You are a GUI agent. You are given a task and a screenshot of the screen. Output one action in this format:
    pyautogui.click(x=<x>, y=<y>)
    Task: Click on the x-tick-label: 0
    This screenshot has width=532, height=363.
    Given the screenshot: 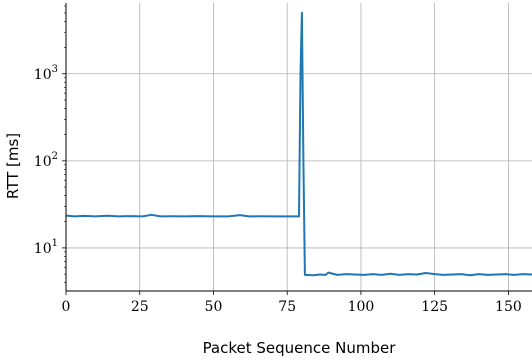 What is the action you would take?
    pyautogui.click(x=66, y=307)
    